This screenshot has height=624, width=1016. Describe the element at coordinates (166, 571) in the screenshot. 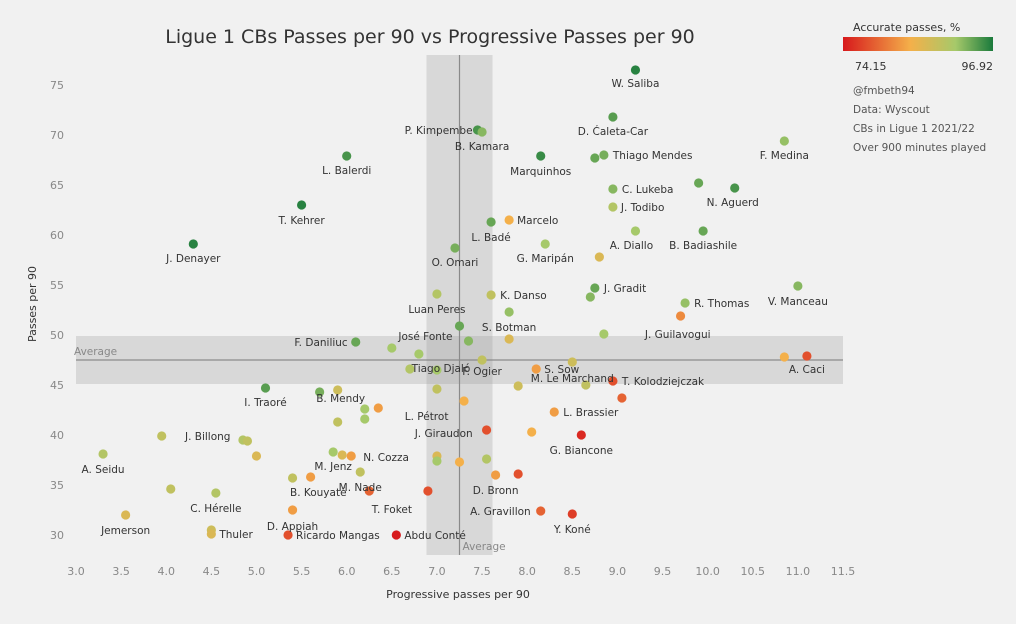

I see `x-tick-label: 4.0` at that location.